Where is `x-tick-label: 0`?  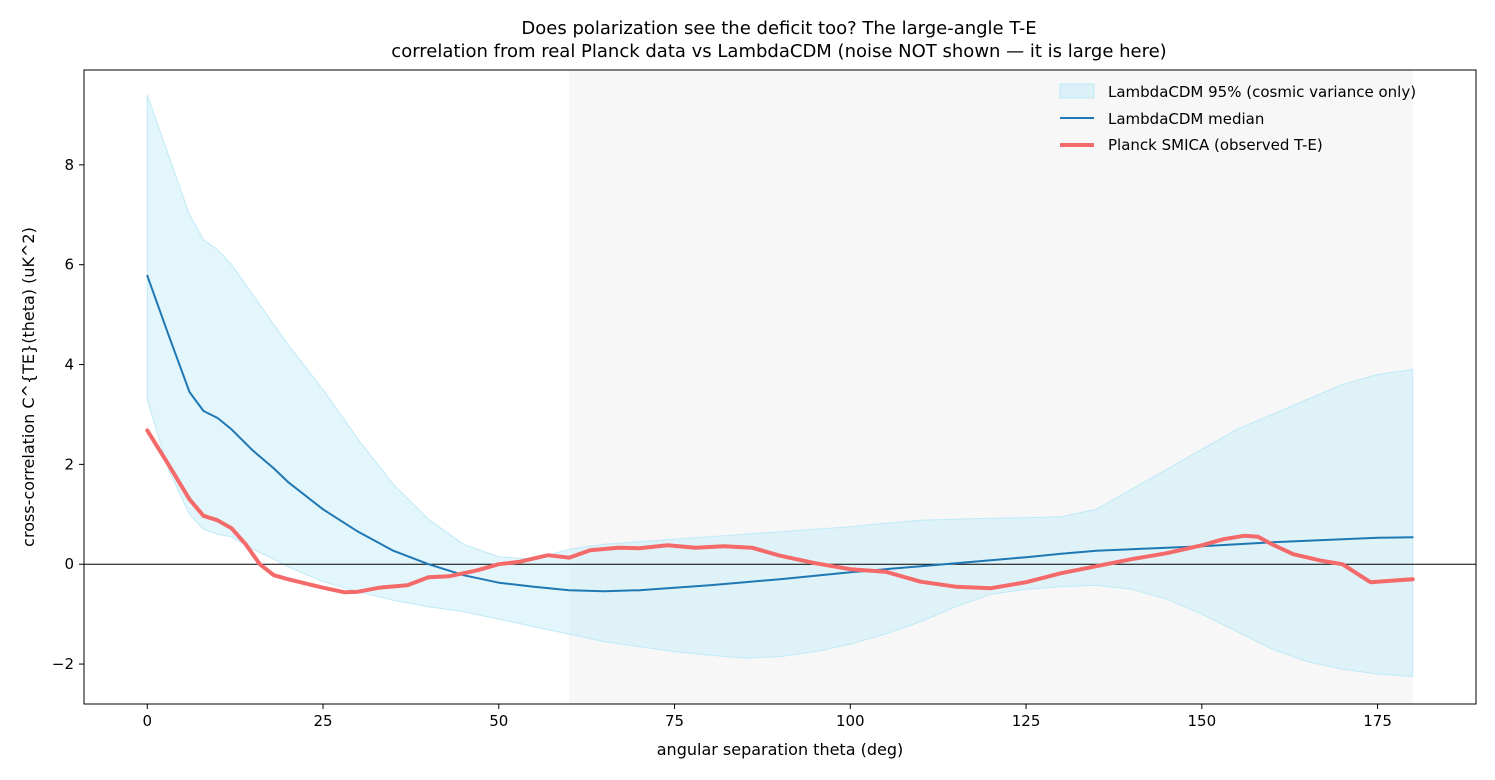
x-tick-label: 0 is located at coordinates (147, 721).